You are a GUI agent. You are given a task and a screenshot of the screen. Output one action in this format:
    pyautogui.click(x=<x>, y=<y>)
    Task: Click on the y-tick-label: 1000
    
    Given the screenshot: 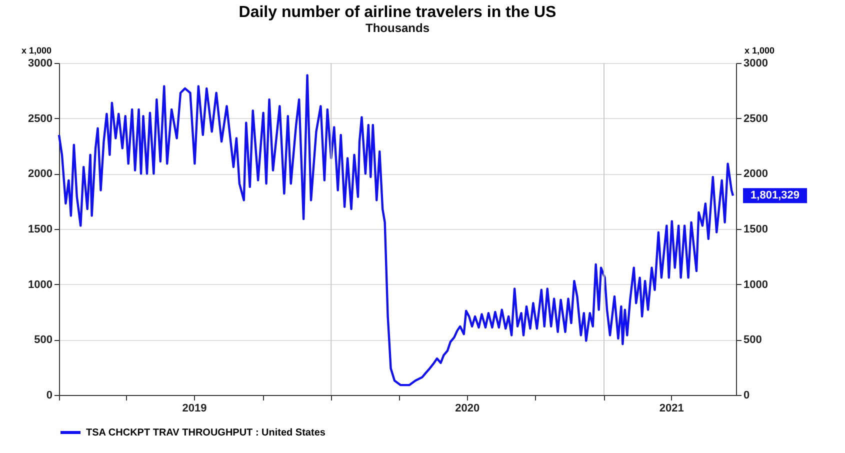 What is the action you would take?
    pyautogui.click(x=40, y=284)
    